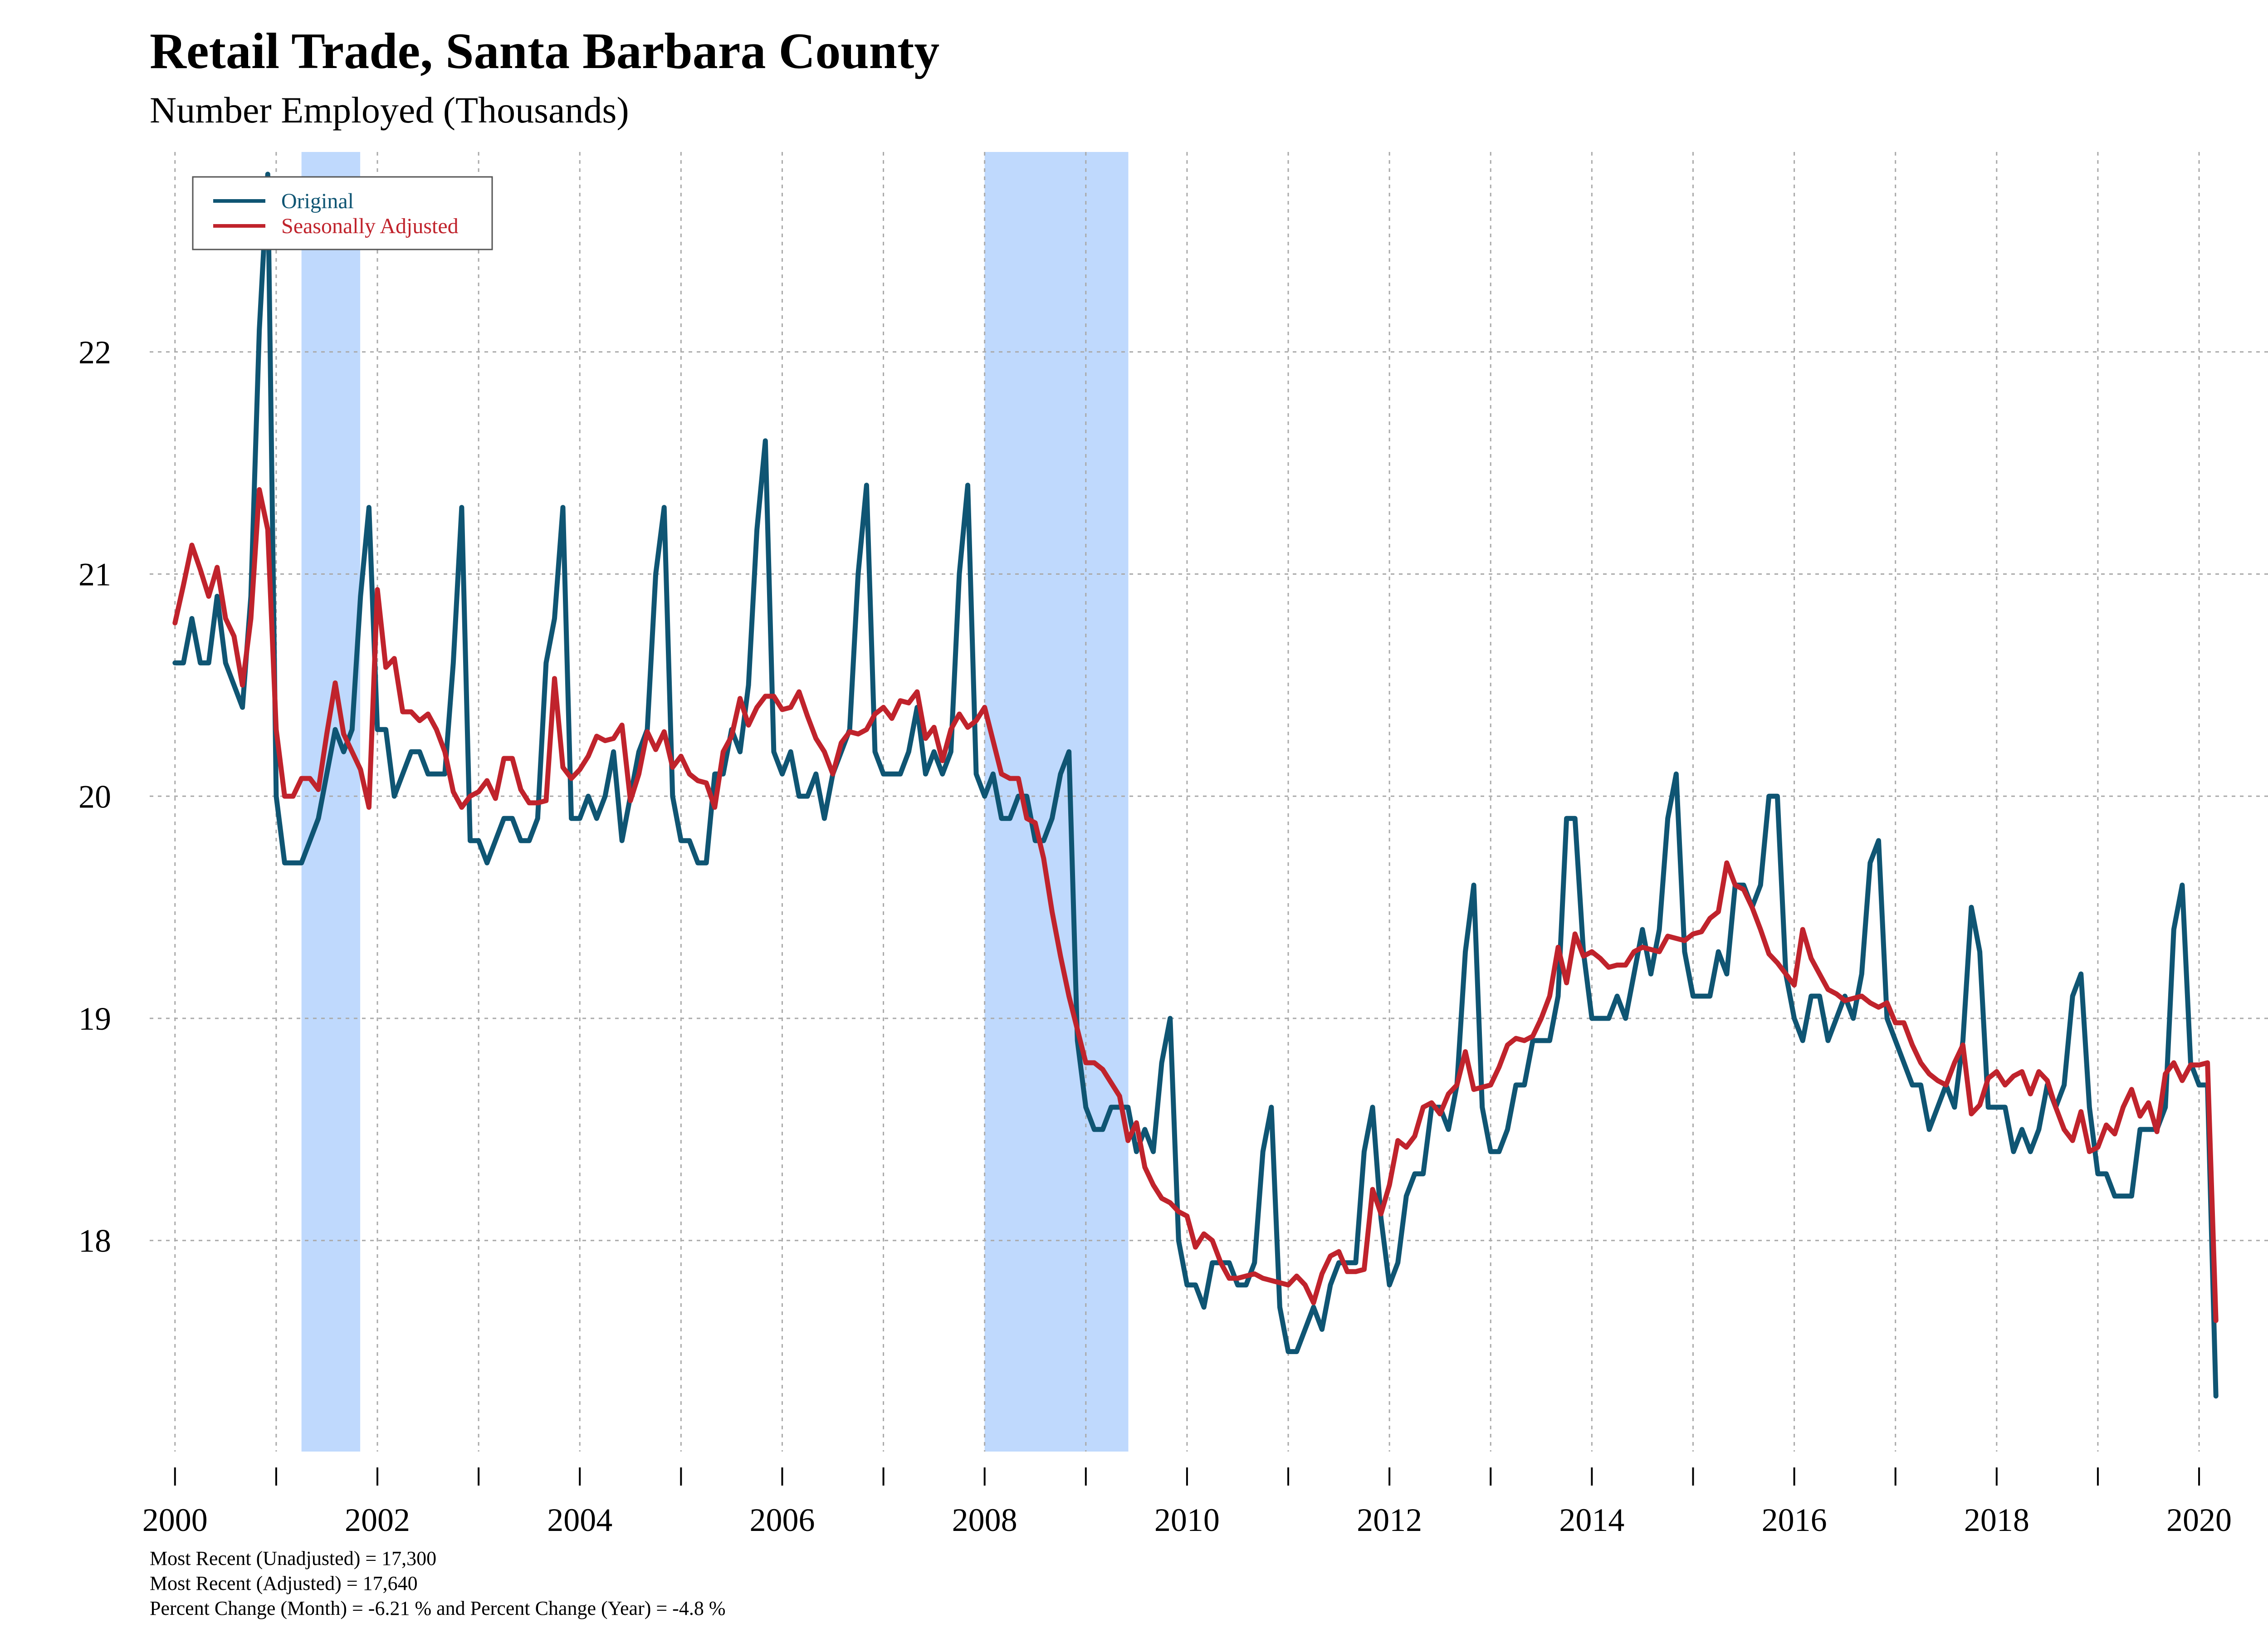 The width and height of the screenshot is (2268, 1633). Describe the element at coordinates (94, 1241) in the screenshot. I see `y-tick-label-18: 18` at that location.